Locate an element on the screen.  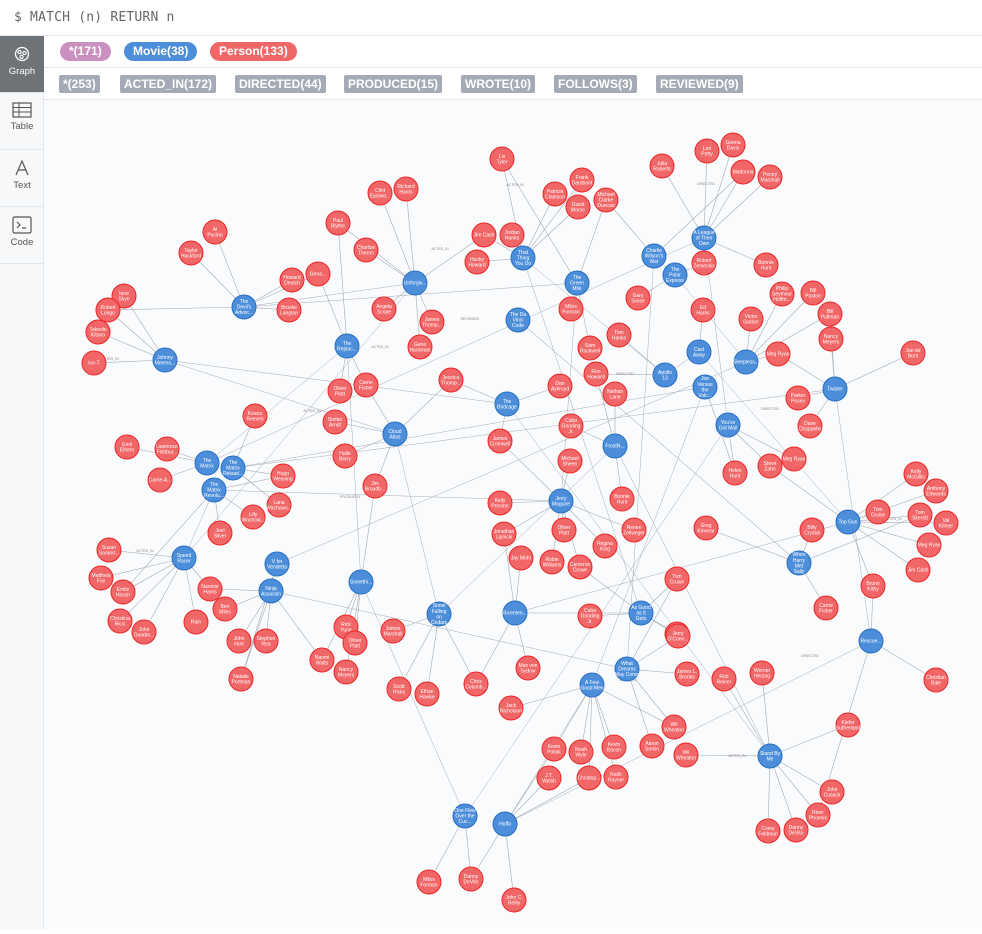
person-node: Rob Reiner is located at coordinates (724, 679).